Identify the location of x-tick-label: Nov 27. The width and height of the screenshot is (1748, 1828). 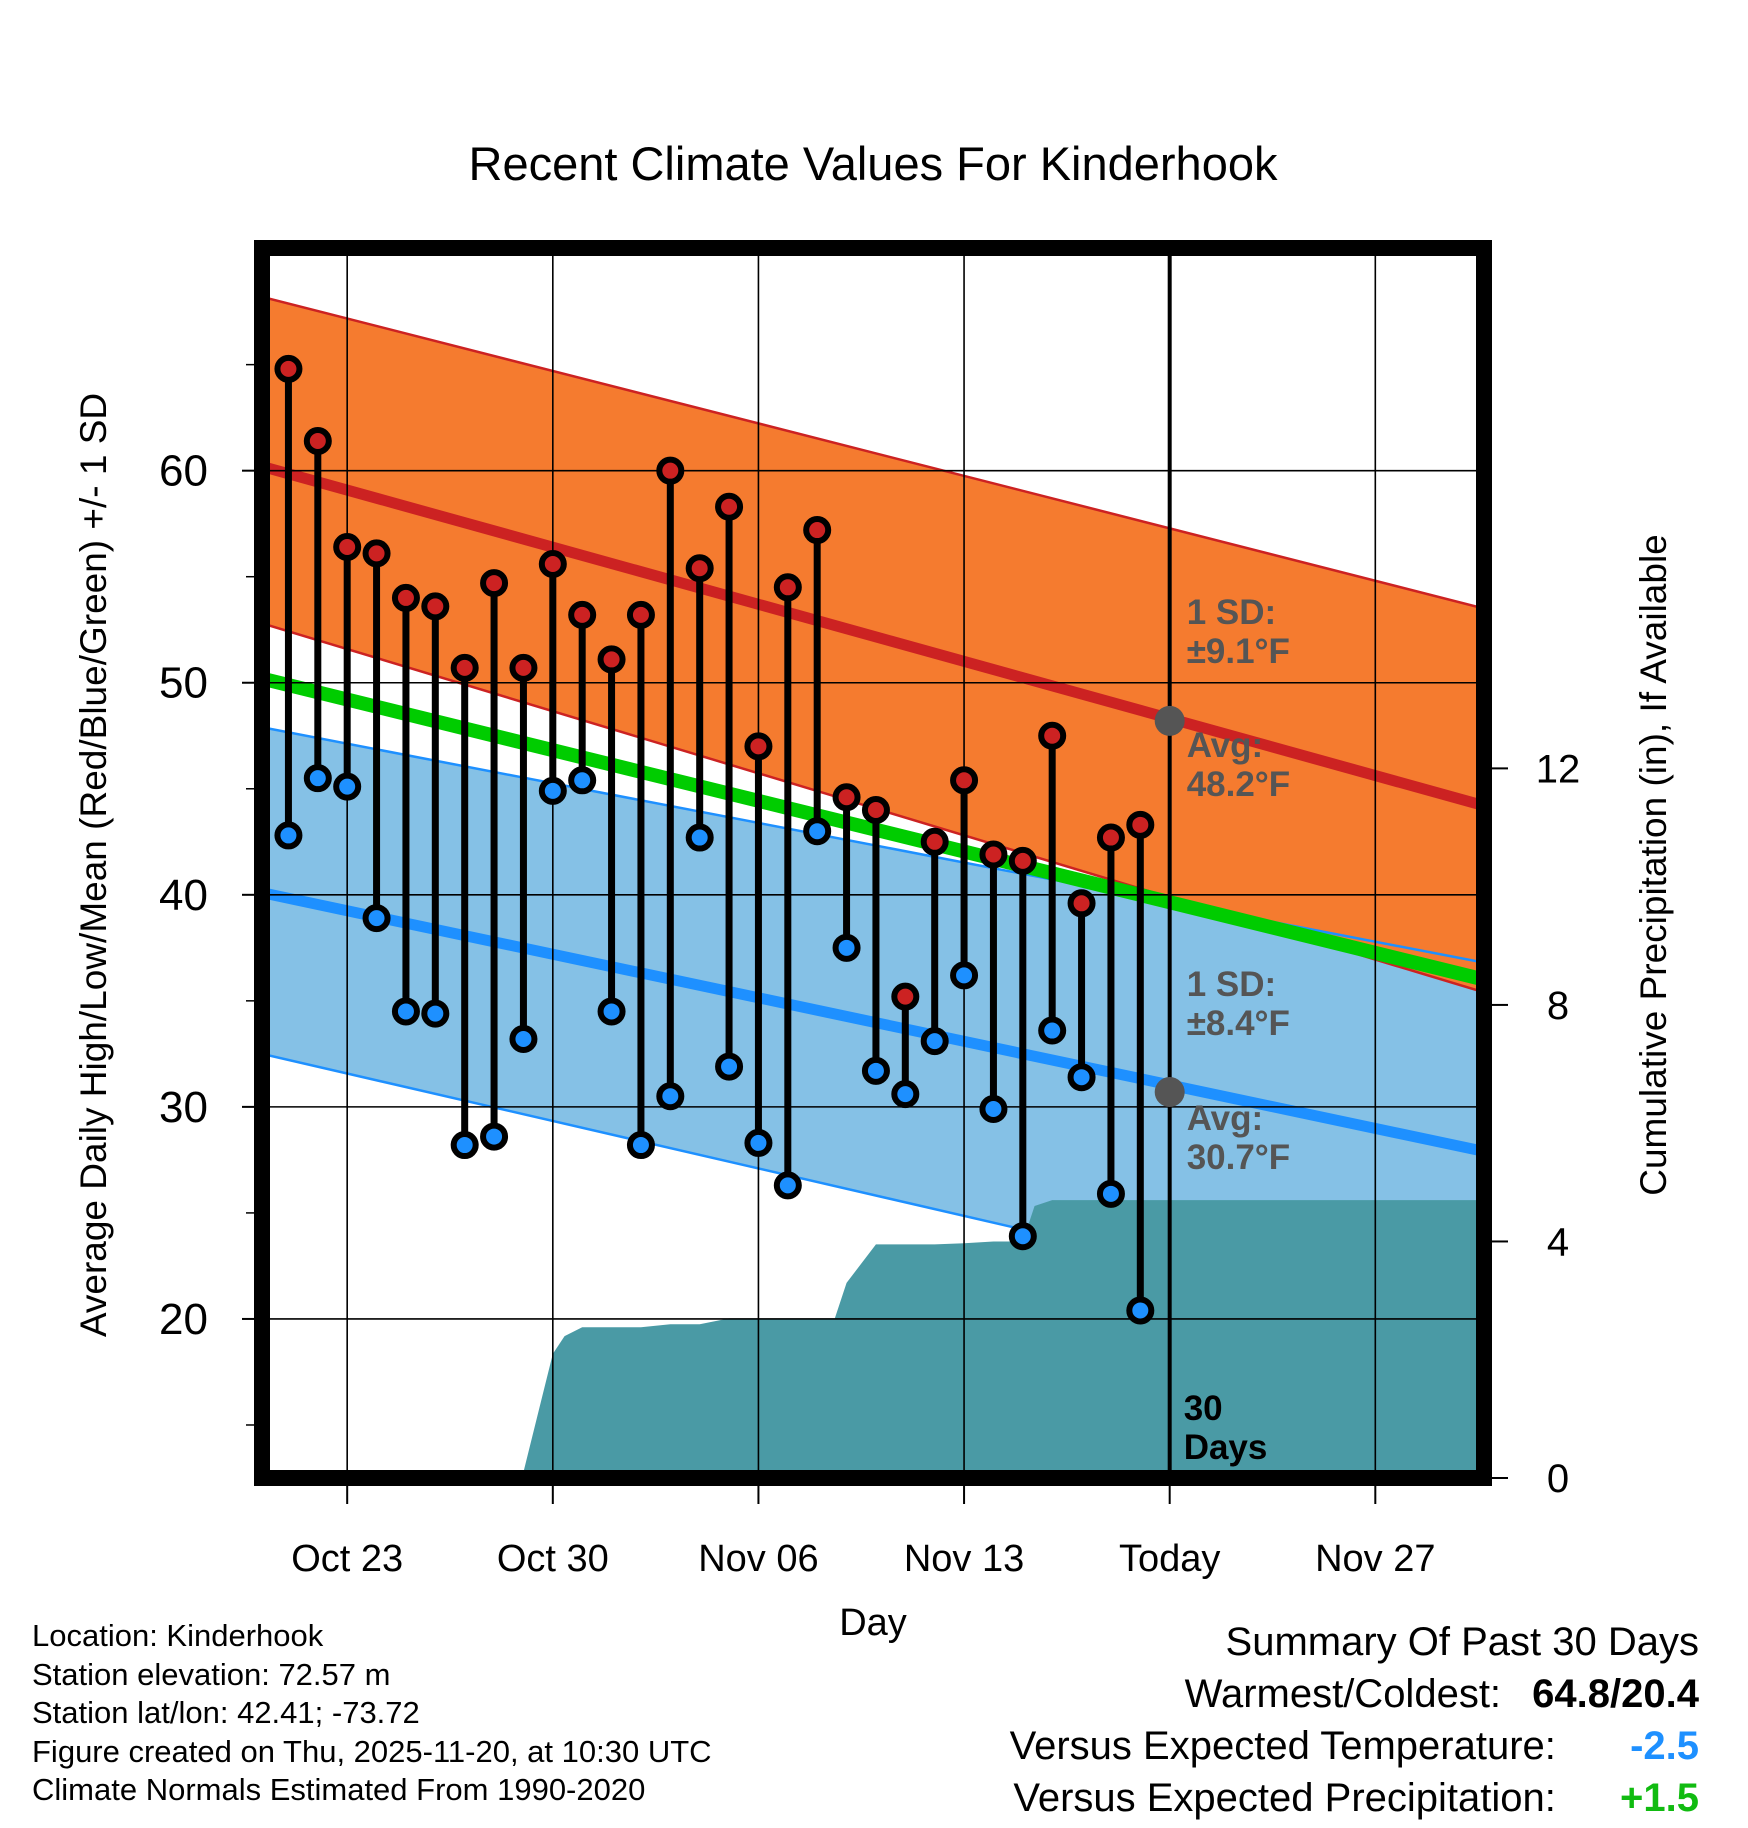
(1375, 1559).